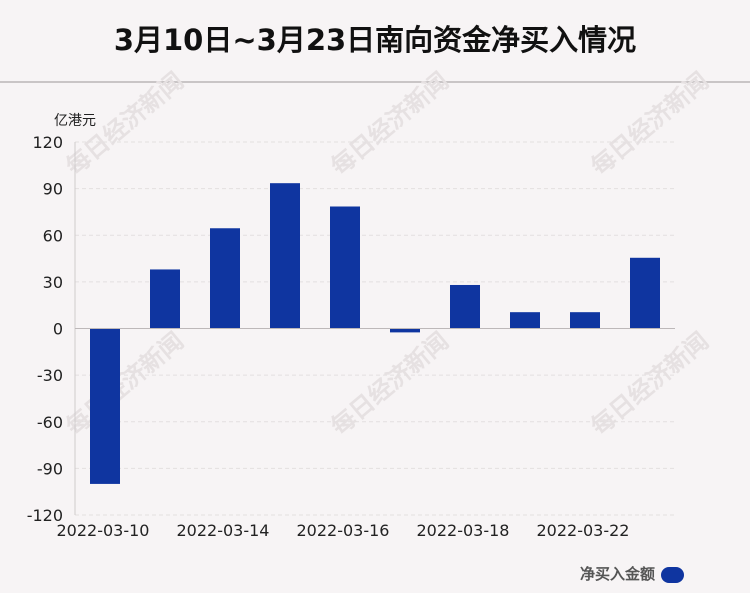  What do you see at coordinates (650, 384) in the screenshot?
I see `watermark-6: 每日经济新闻` at bounding box center [650, 384].